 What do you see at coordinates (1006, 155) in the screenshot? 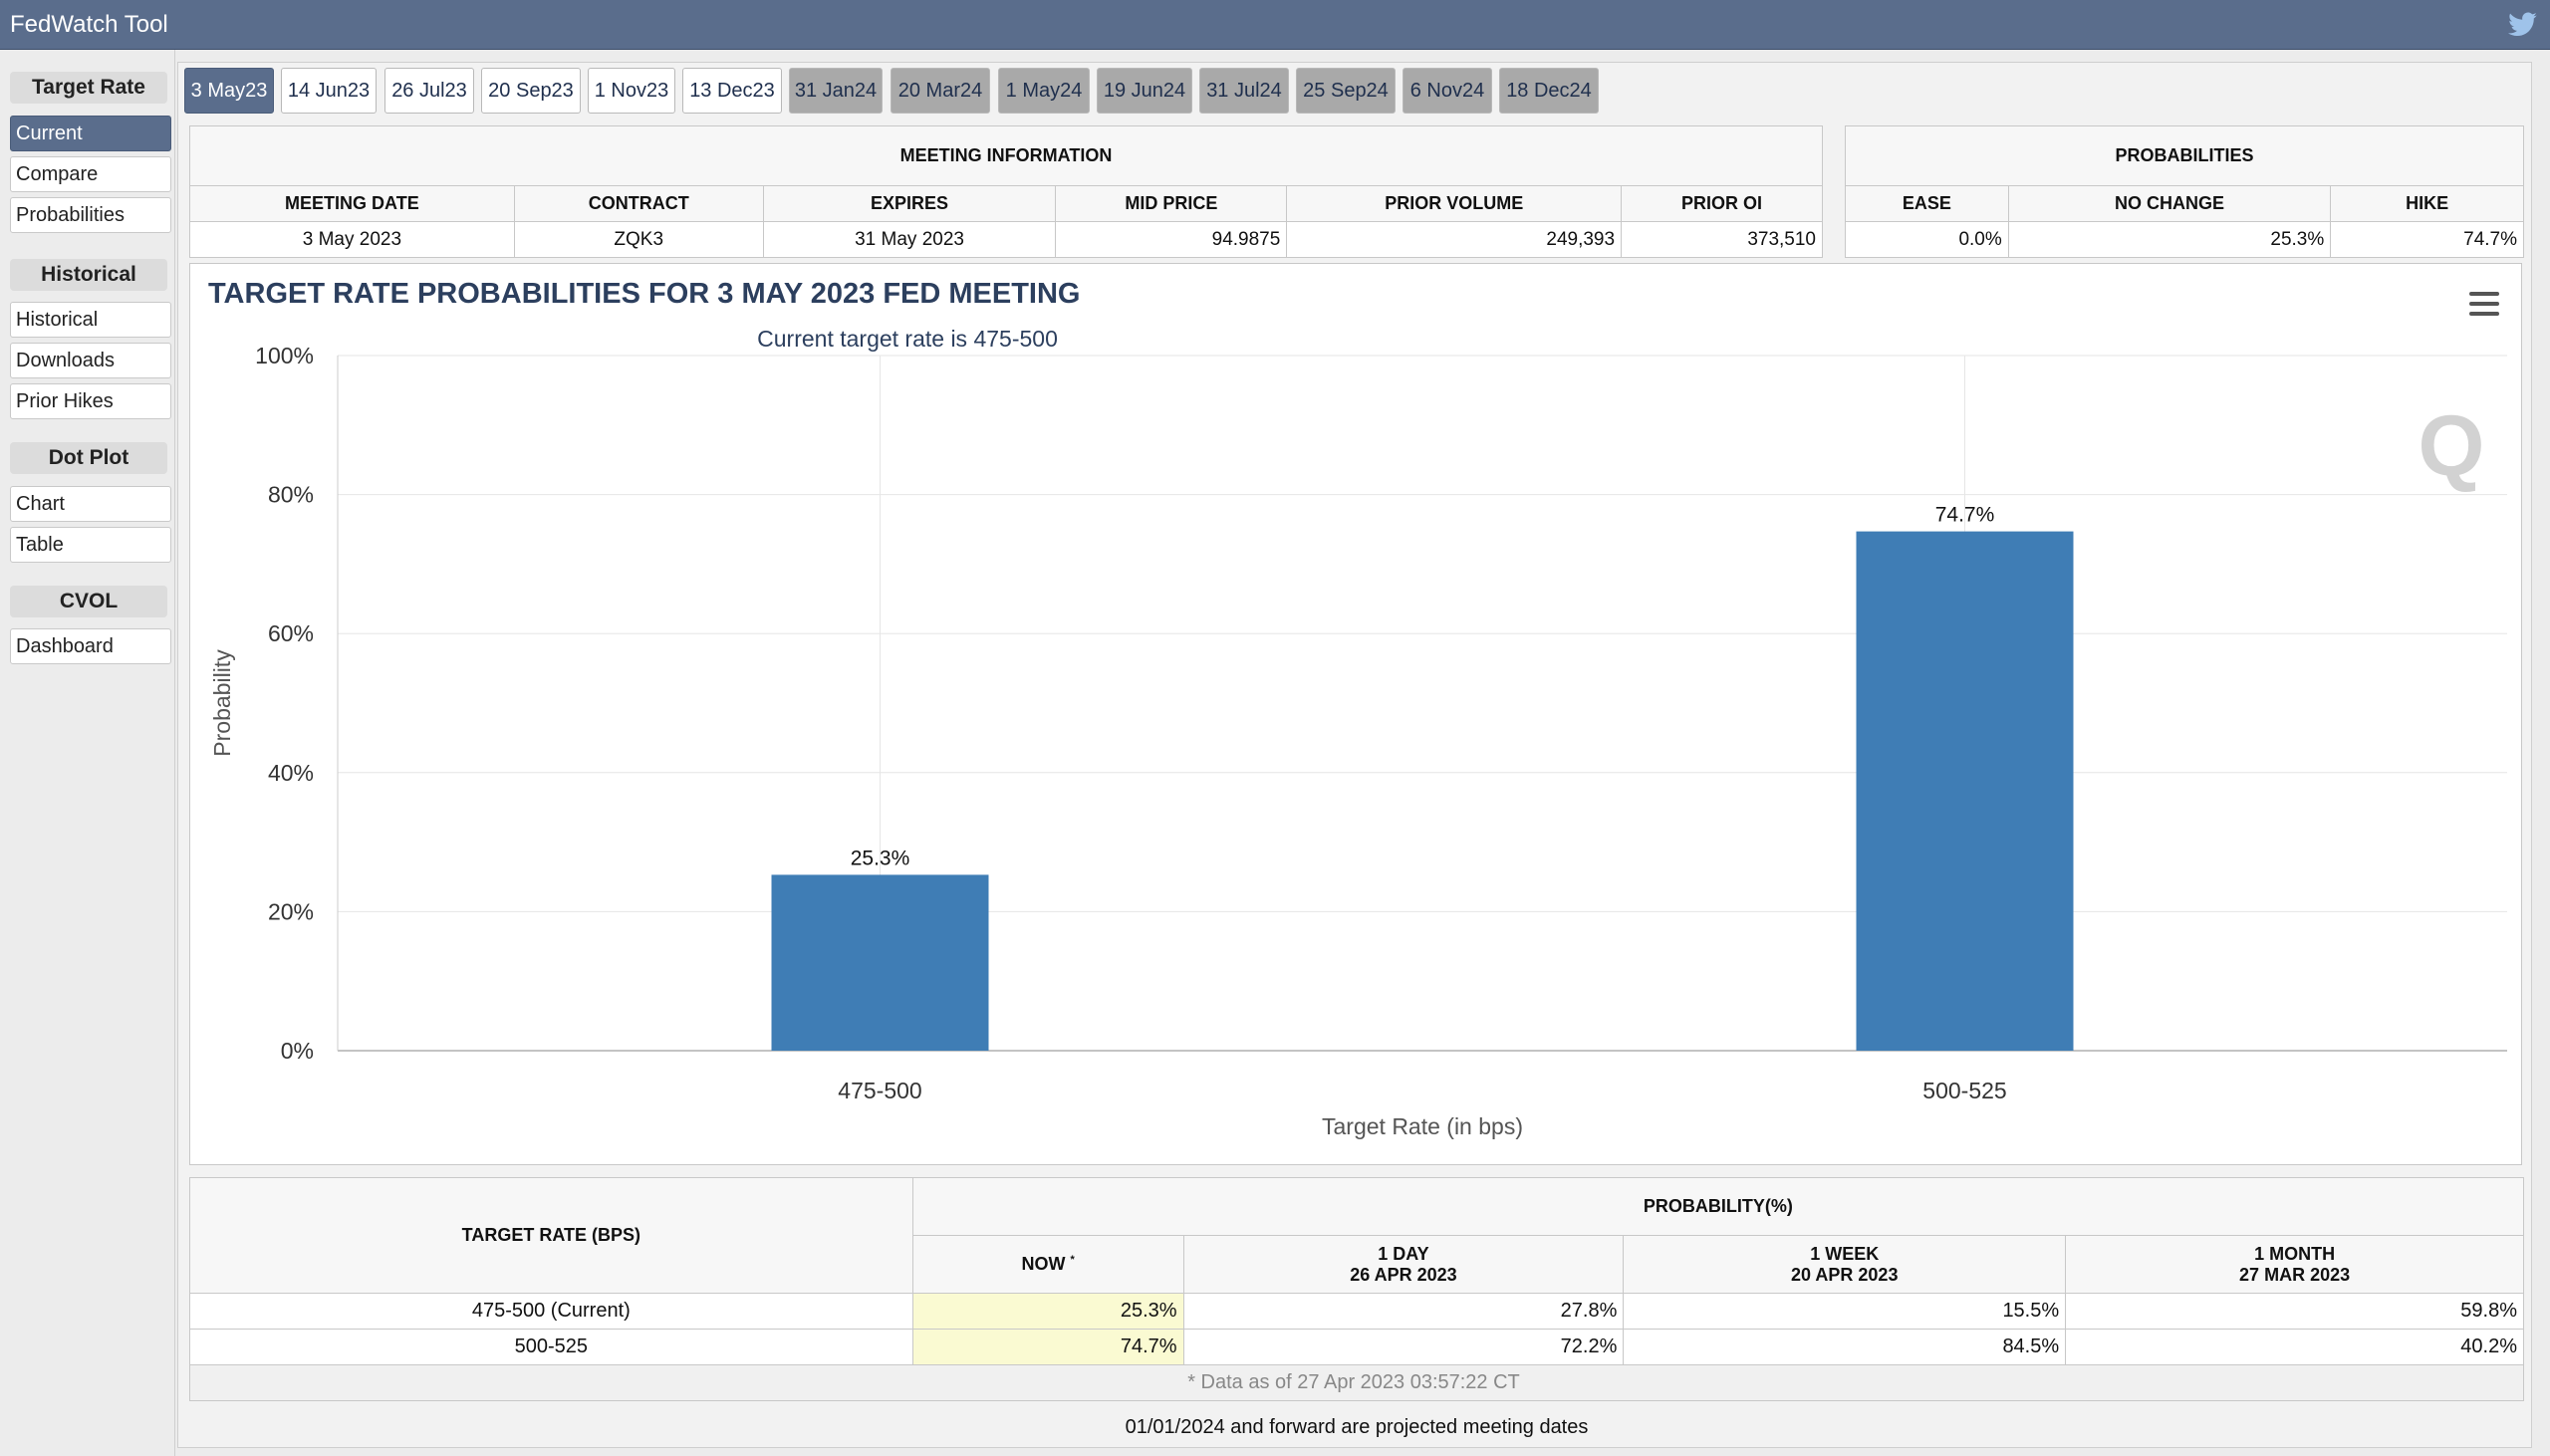
I see `meeting-information-heading: MEETING INFORMATION` at bounding box center [1006, 155].